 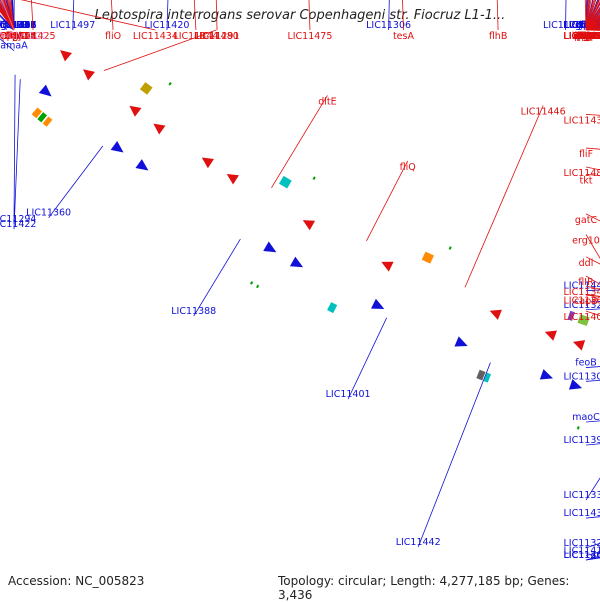 I want to click on reverse-gene-label: LIC11341, so click(x=18, y=36).